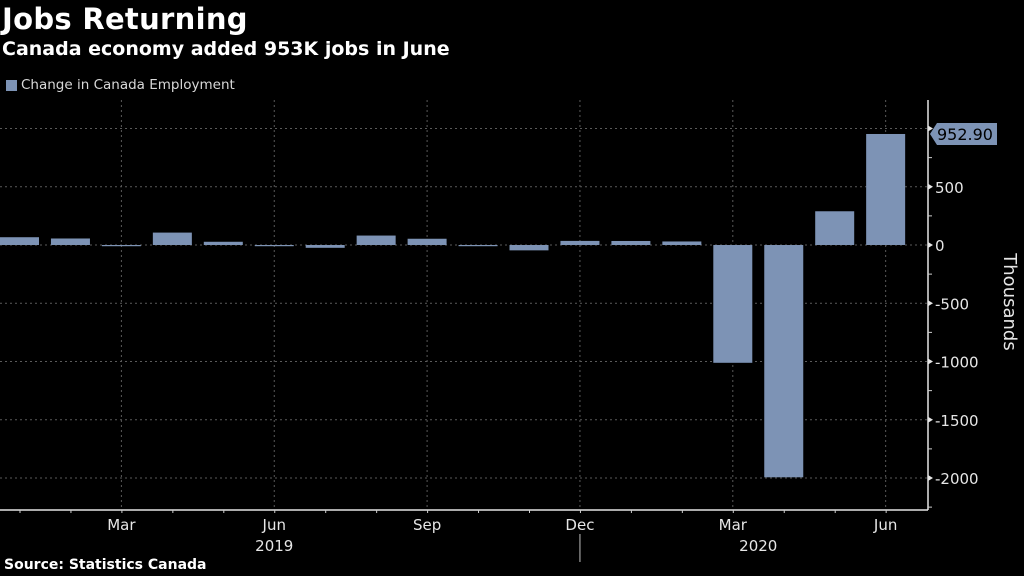 This screenshot has width=1024, height=576. I want to click on source-note: Source: Statistics Canada, so click(105, 565).